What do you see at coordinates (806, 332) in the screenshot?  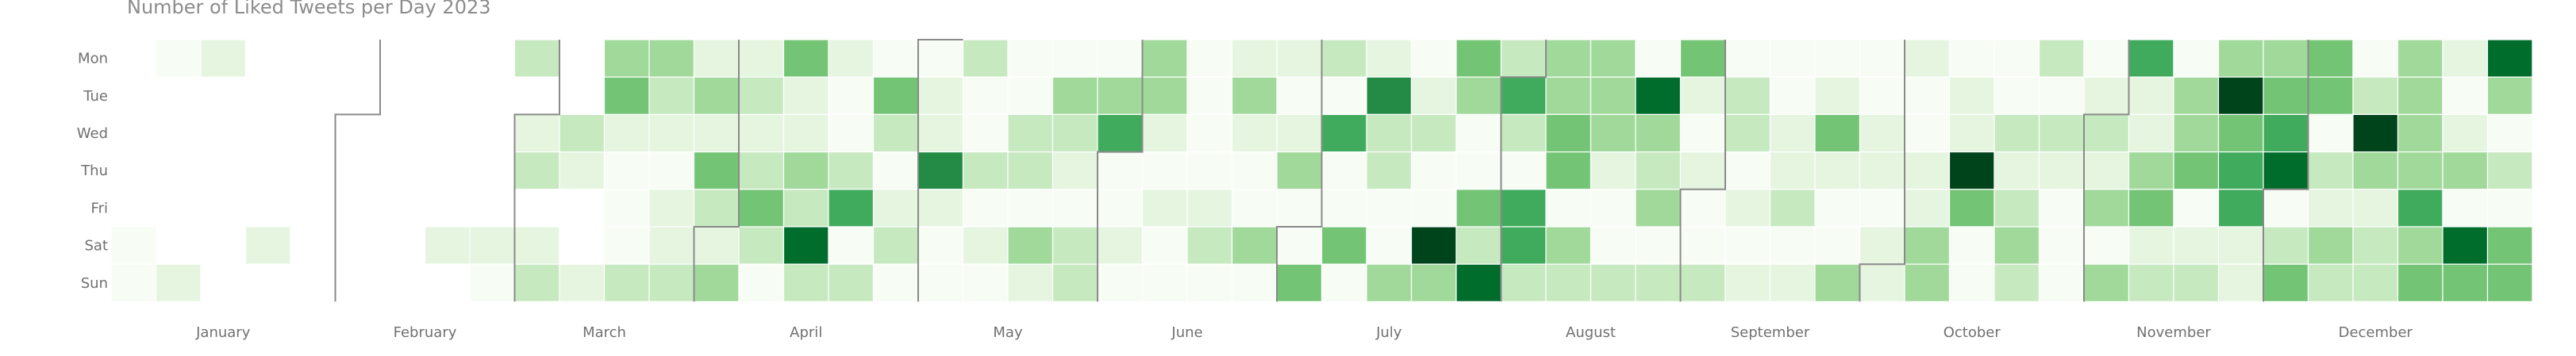 I see `month-label-april: April` at bounding box center [806, 332].